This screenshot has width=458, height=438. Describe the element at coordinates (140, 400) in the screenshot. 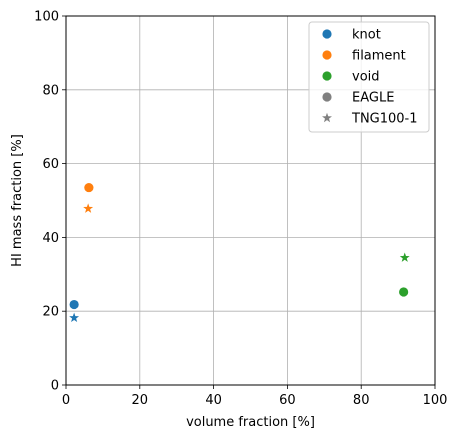

I see `x-tick-label: 20` at that location.